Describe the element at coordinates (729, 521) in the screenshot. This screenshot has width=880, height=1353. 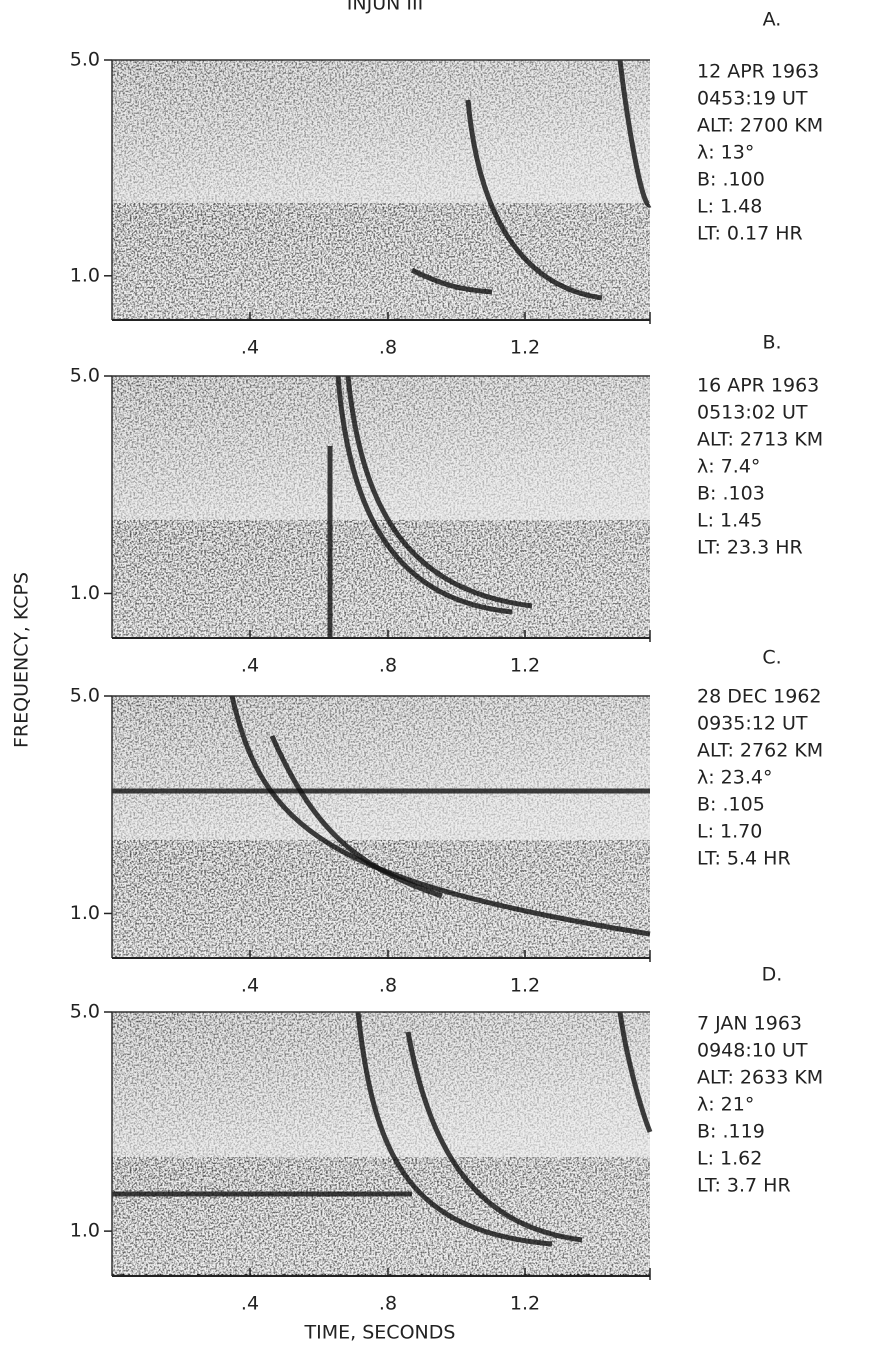
I see `panel-info-line: L: 1.45` at that location.